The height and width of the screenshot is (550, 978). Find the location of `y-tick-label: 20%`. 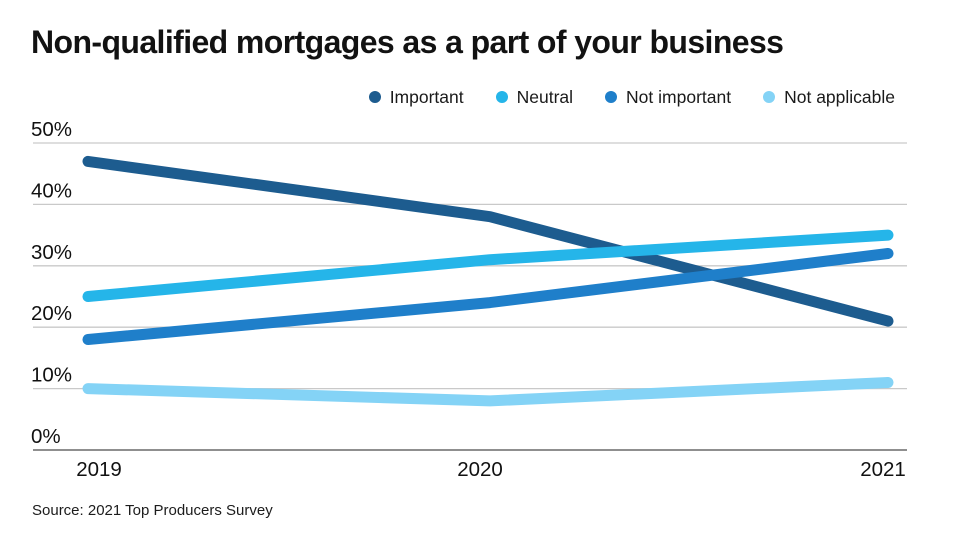

y-tick-label: 20% is located at coordinates (51, 313).